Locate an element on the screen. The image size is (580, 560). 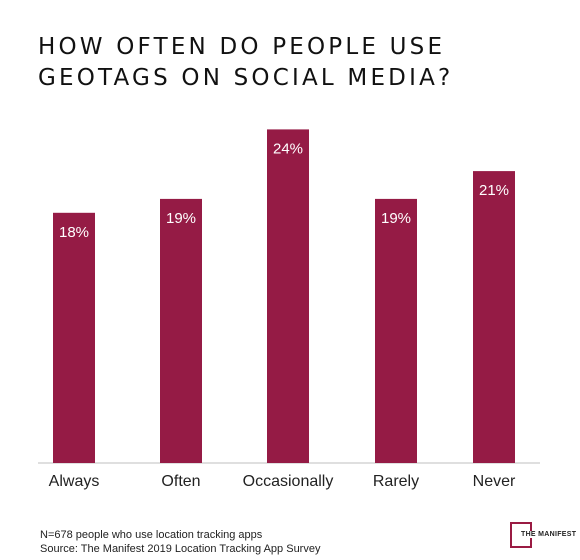
bar-often is located at coordinates (181, 330).